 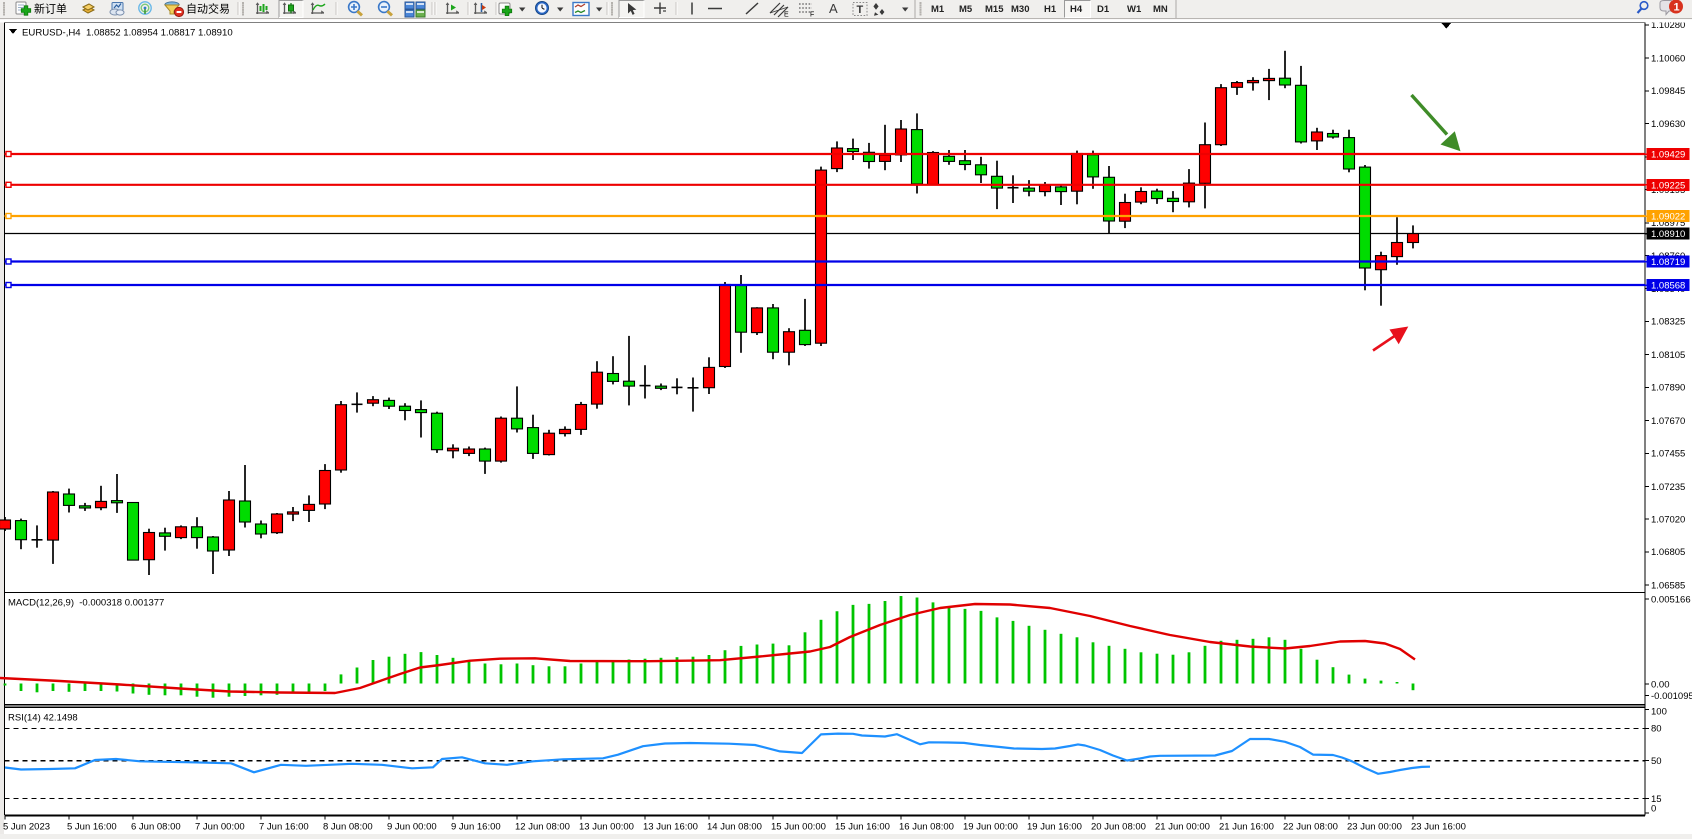 What do you see at coordinates (348, 827) in the screenshot?
I see `svg-text: 8 Jun 08:00` at bounding box center [348, 827].